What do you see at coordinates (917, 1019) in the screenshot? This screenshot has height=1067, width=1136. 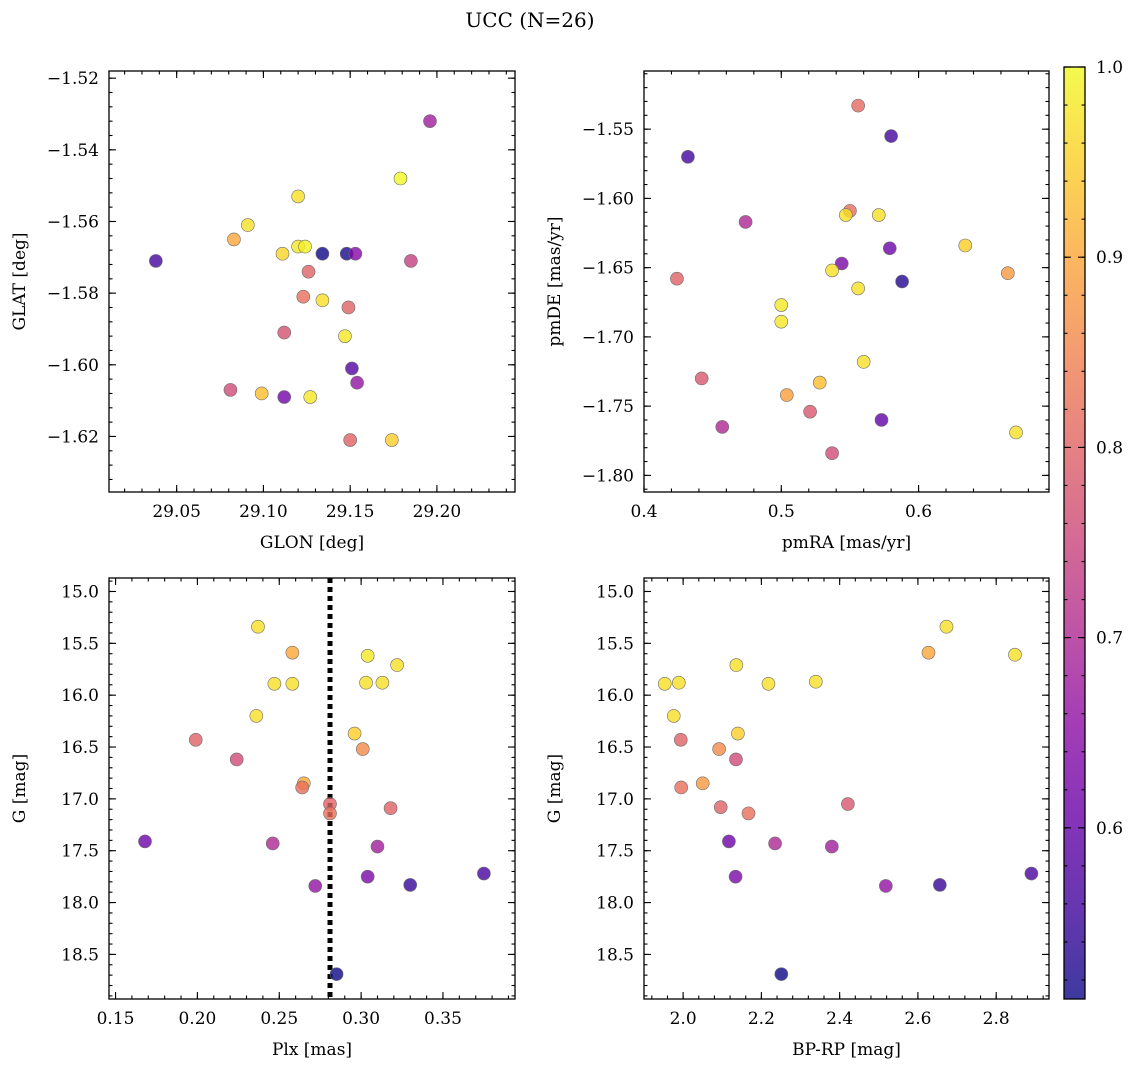 I see `x-tick-label: 2.6` at bounding box center [917, 1019].